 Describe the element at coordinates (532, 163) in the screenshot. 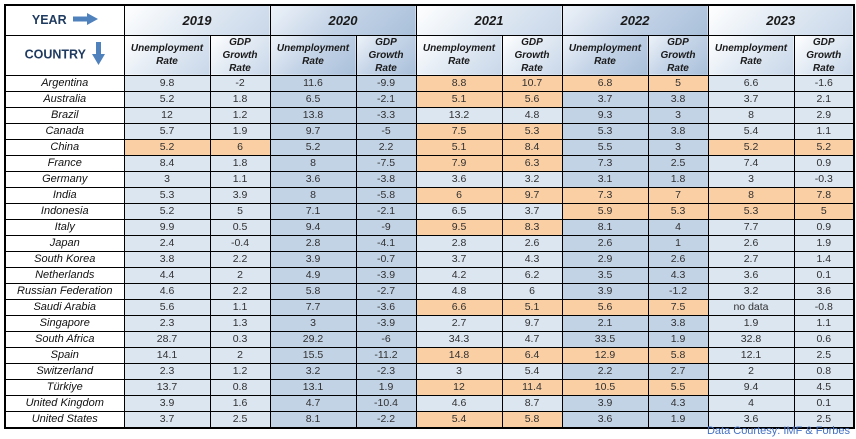

I see `value-cell: 6.3` at that location.